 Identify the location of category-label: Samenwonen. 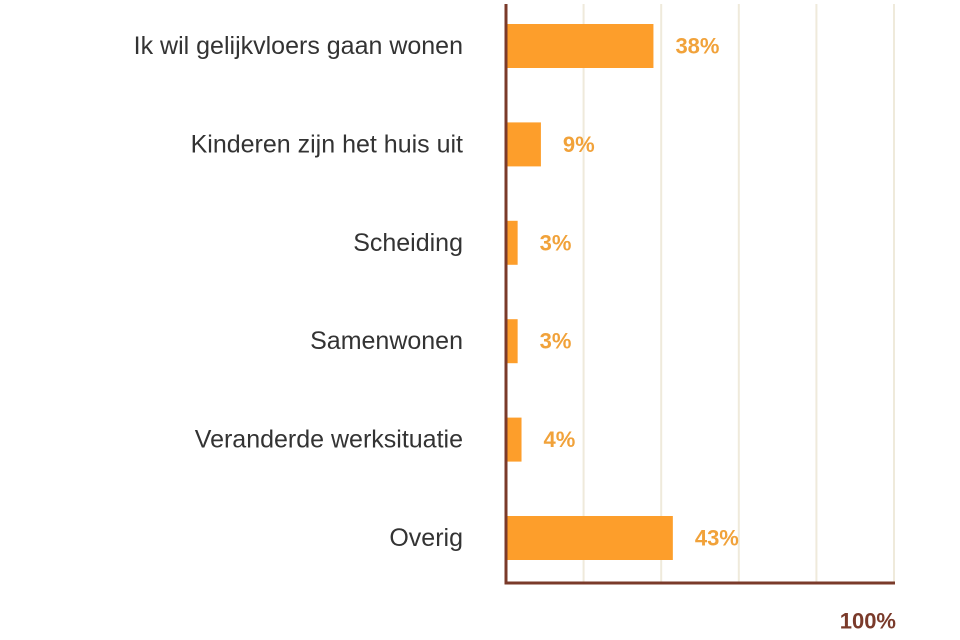
(386, 341).